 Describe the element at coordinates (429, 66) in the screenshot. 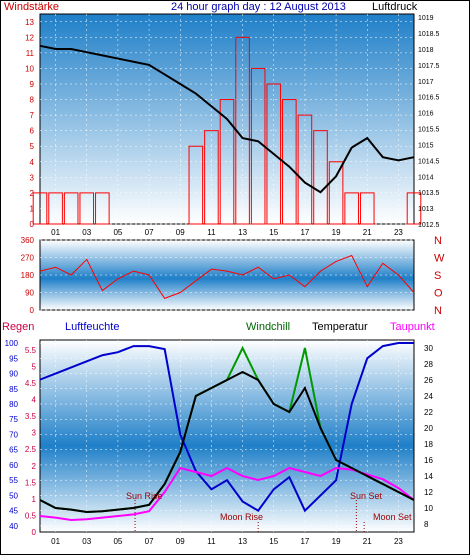

I see `pressure-tick-label: 1017.5` at that location.